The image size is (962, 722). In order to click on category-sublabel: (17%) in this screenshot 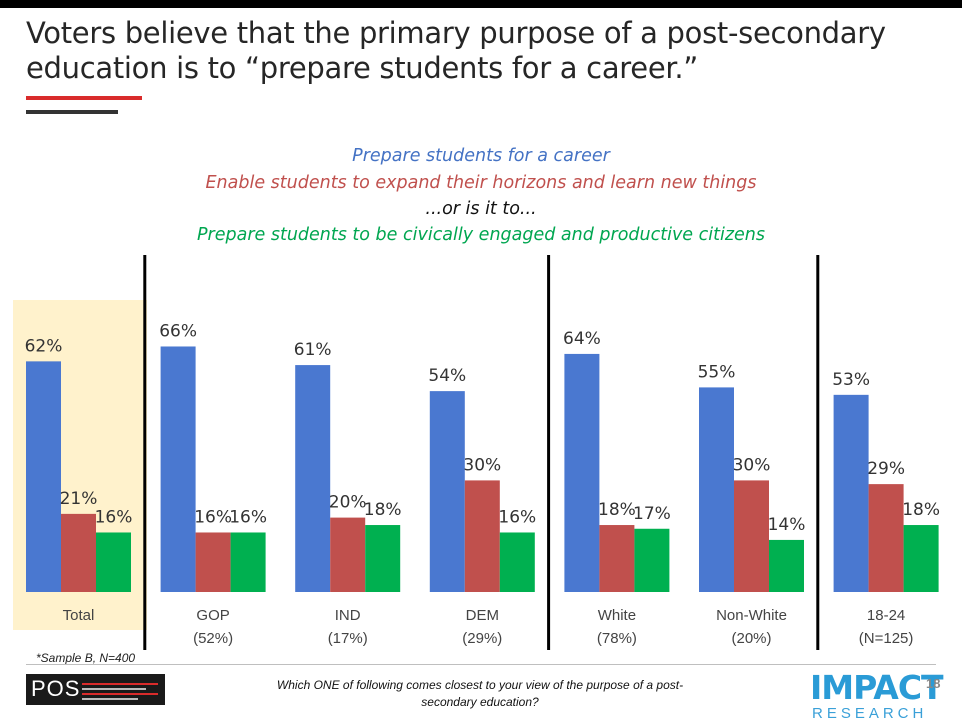, I will do `click(348, 638)`.